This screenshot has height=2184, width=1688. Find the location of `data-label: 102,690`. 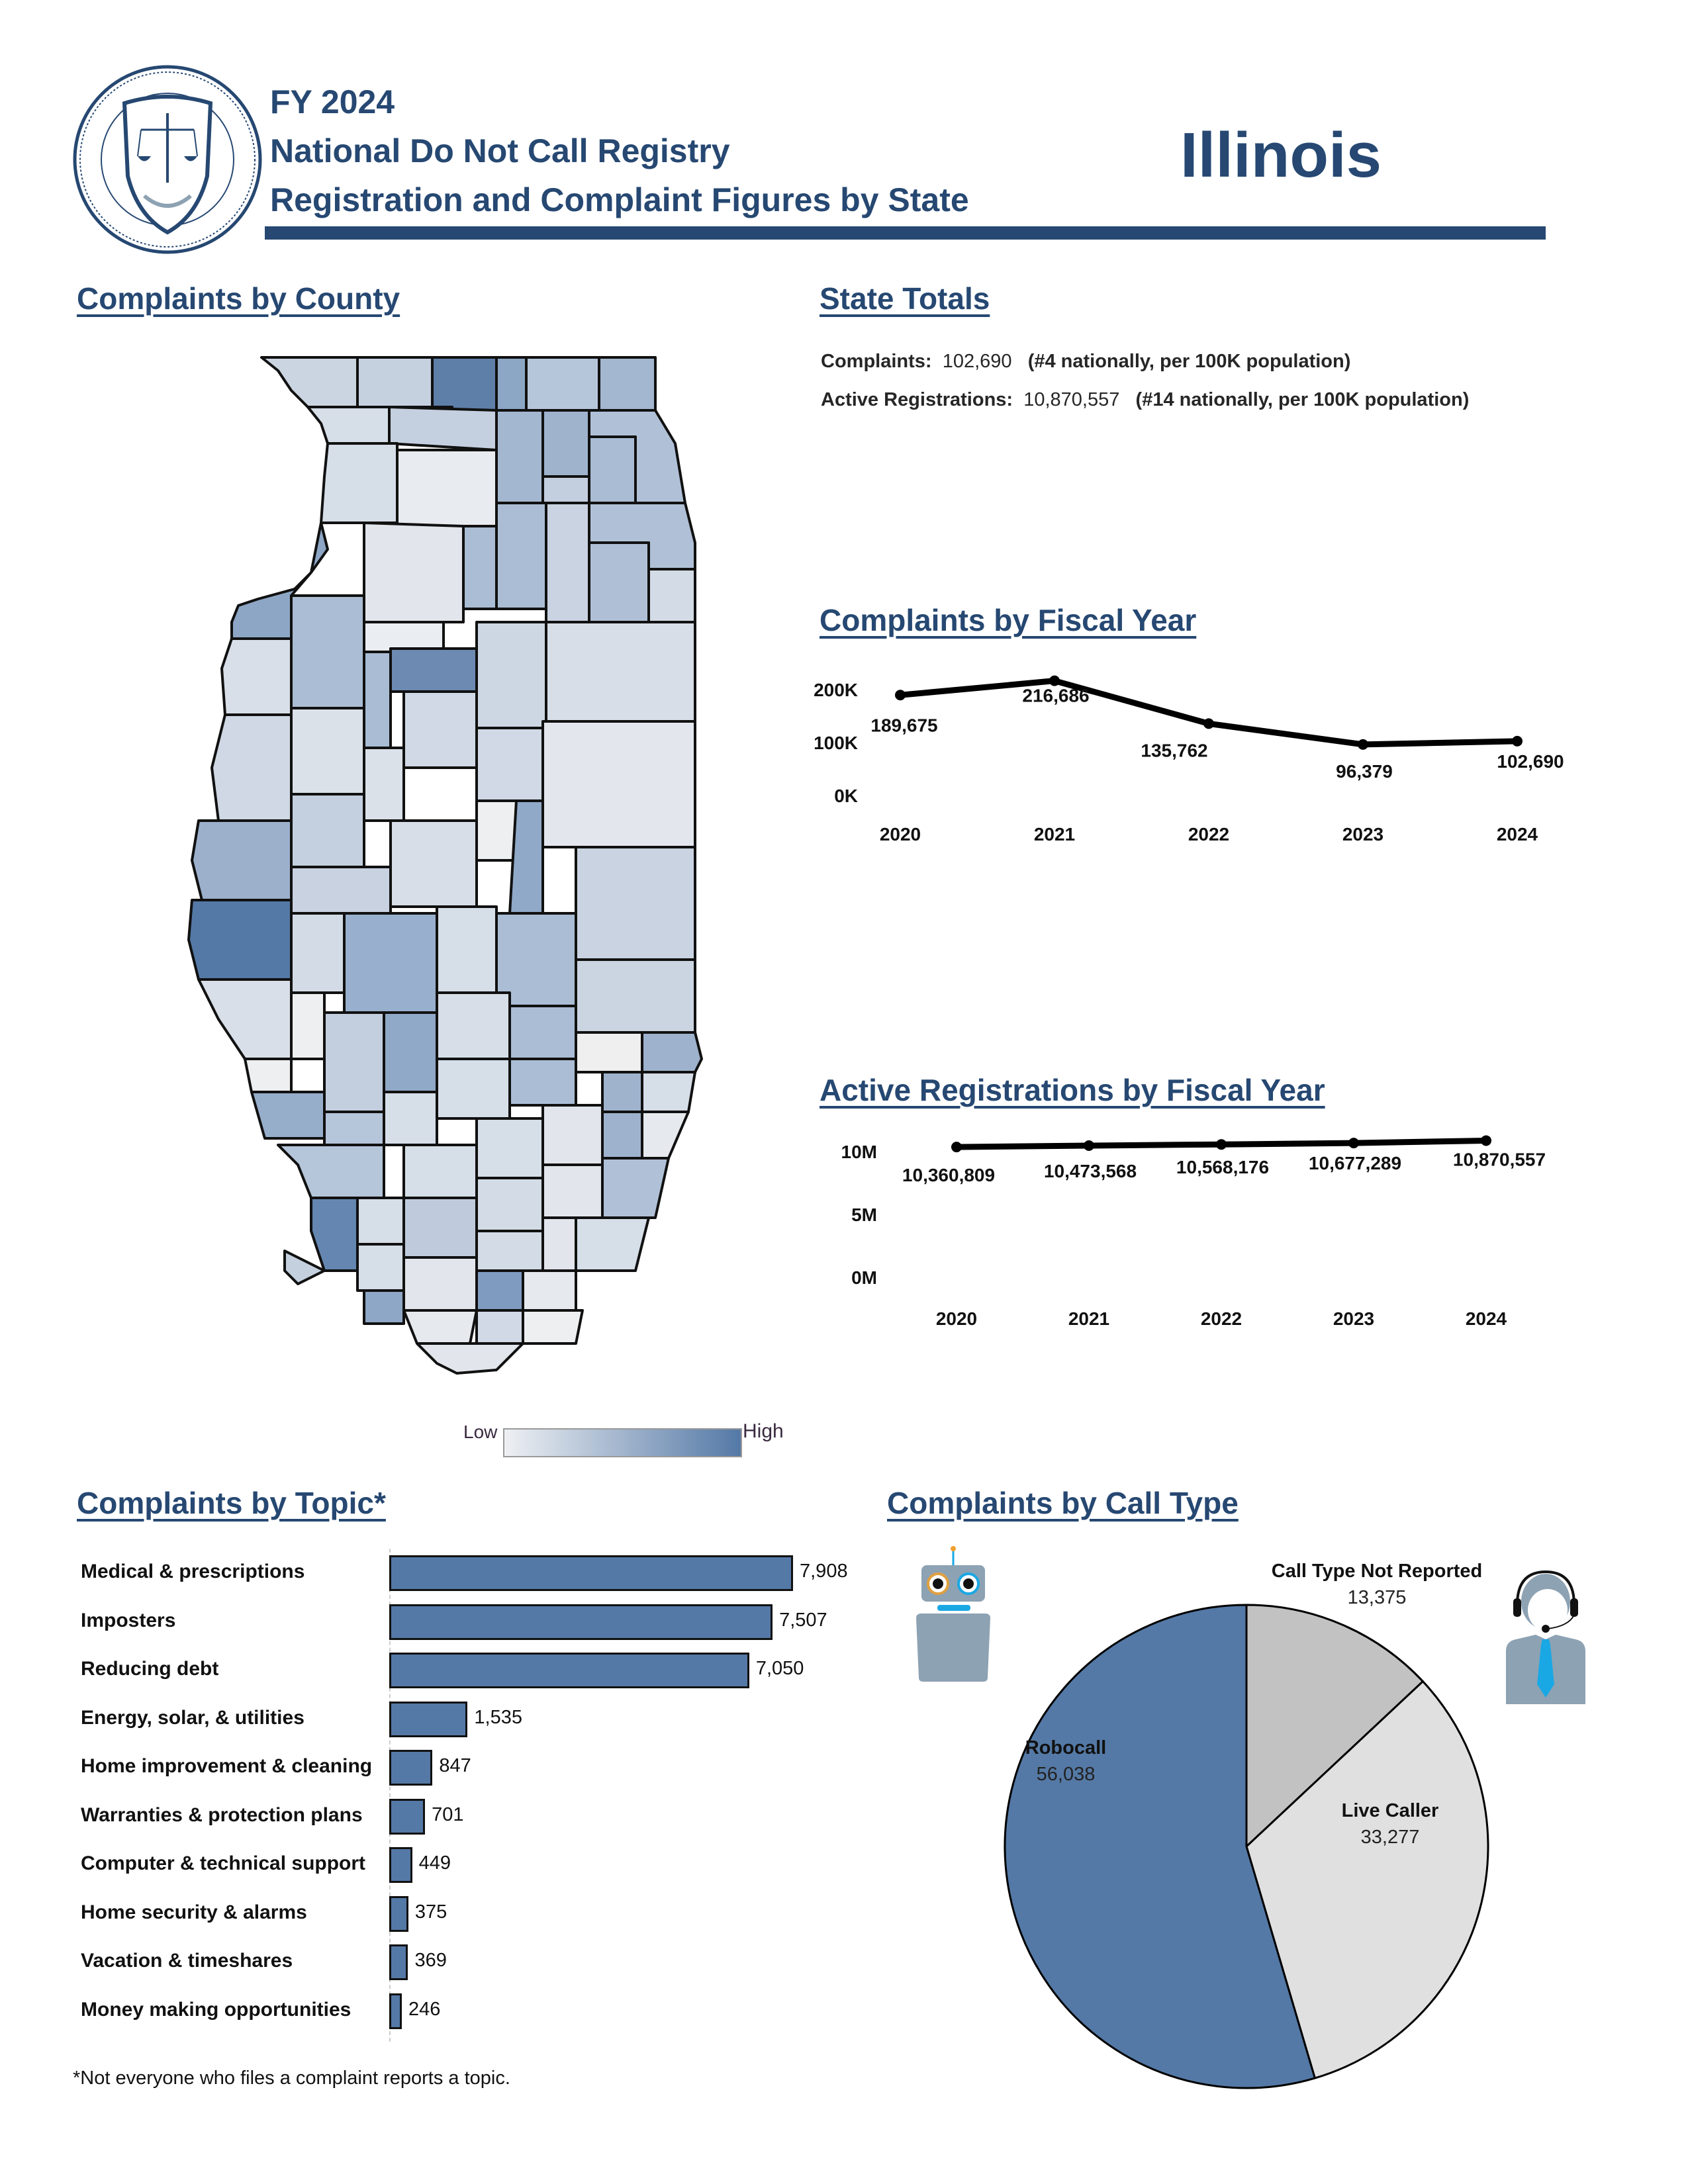

data-label: 102,690 is located at coordinates (1530, 761).